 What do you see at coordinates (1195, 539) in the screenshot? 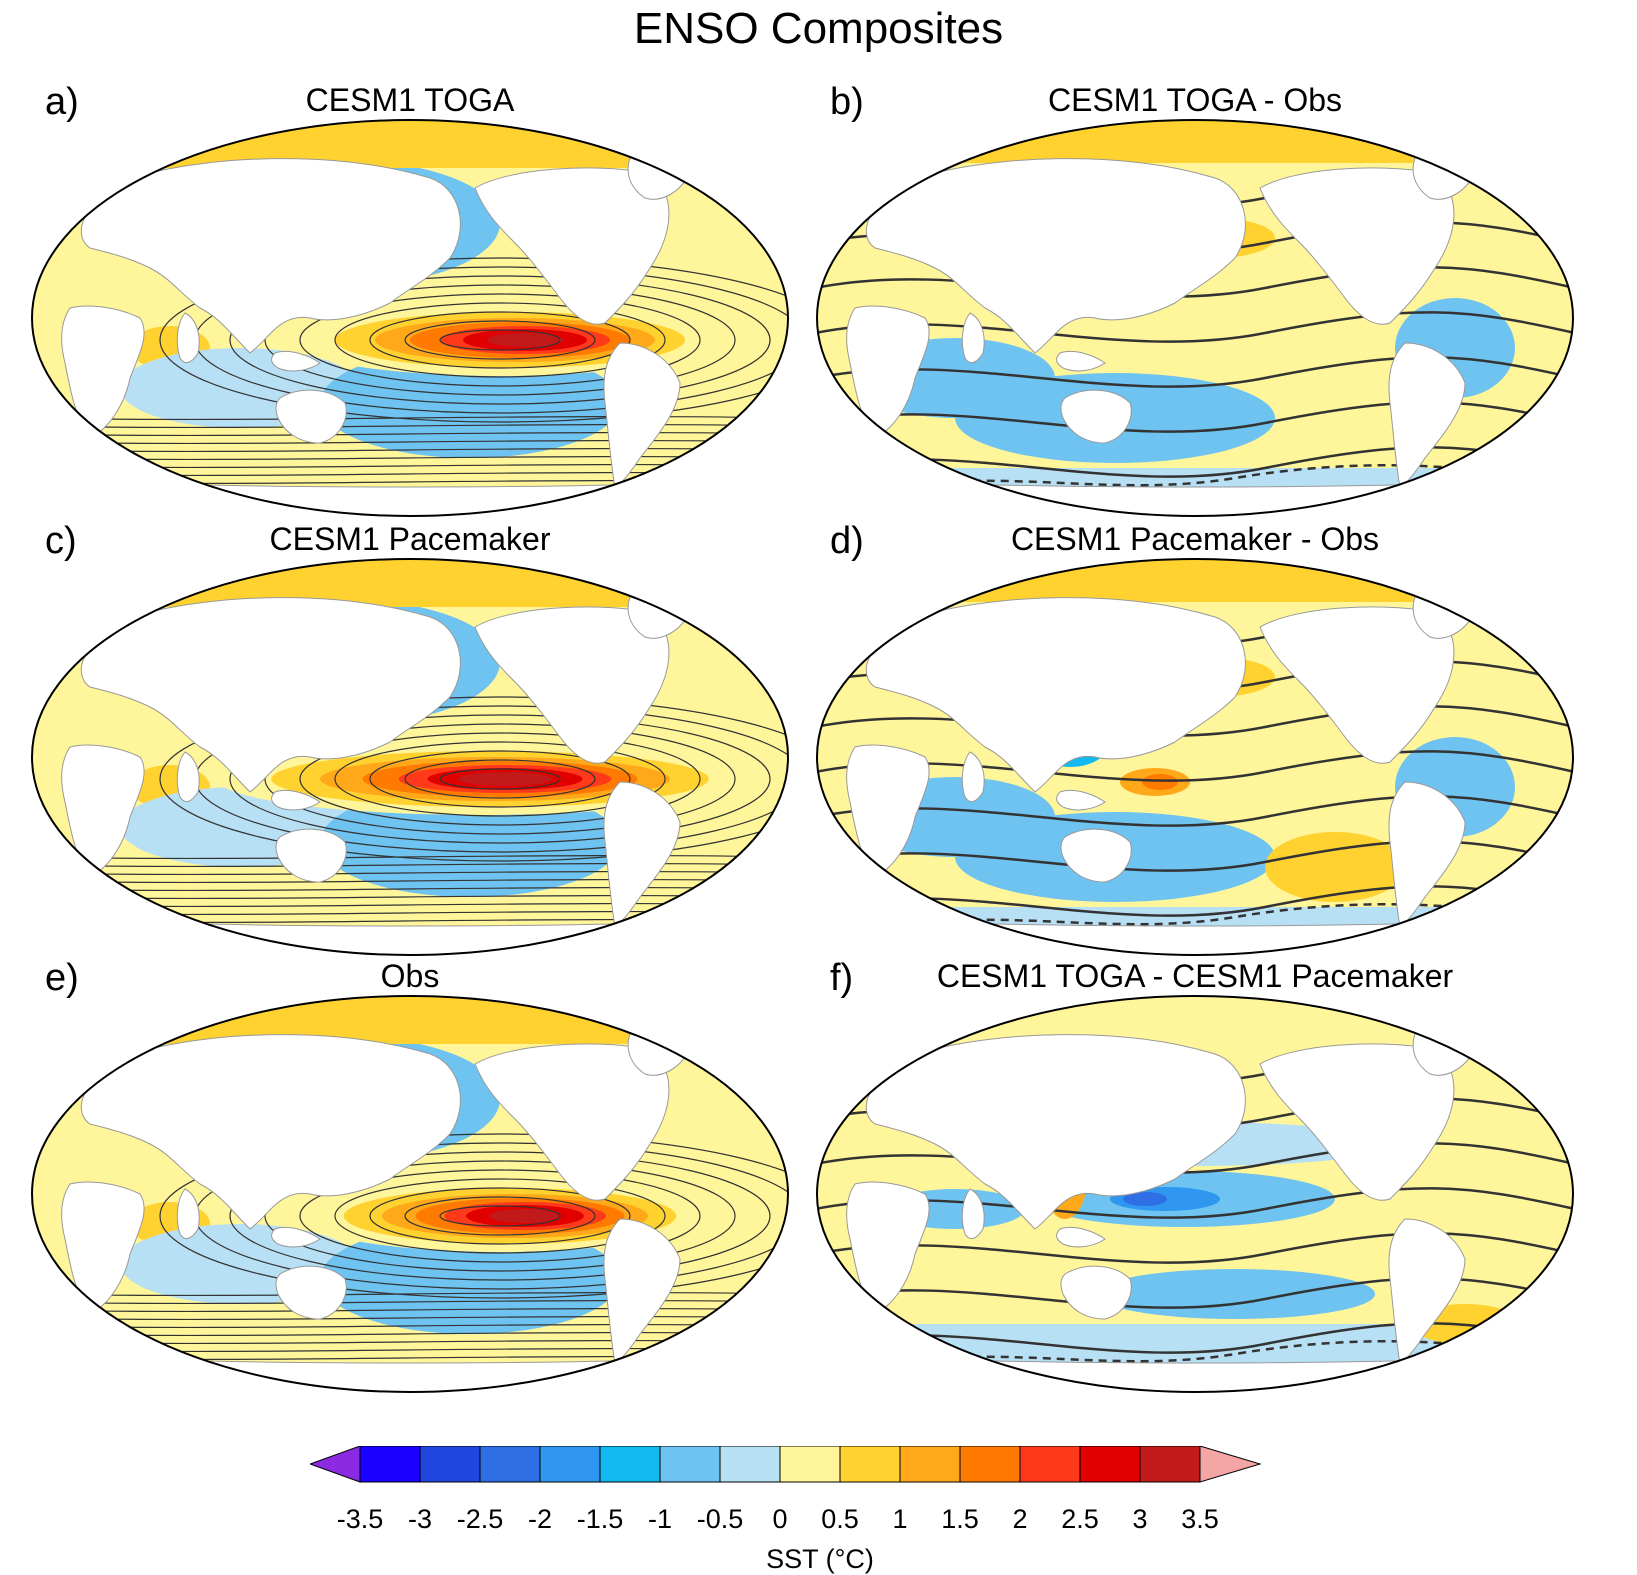
I see `panel-title: CESM1 Pacemaker - Obs` at bounding box center [1195, 539].